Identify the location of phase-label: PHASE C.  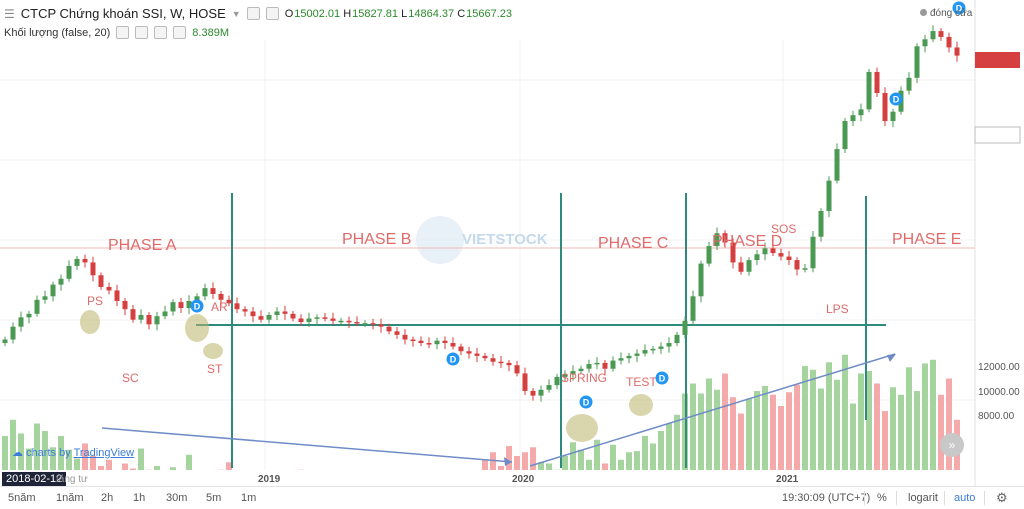
(633, 243).